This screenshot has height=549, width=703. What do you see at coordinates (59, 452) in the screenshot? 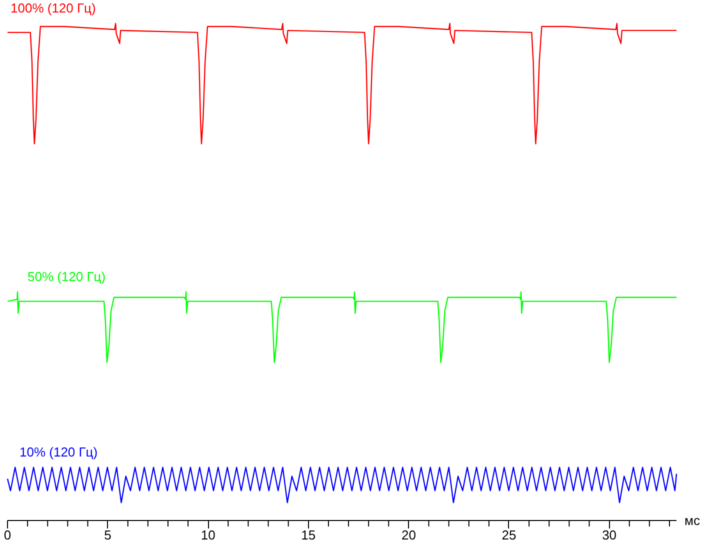
I see `series-label: 10% (120 Гц)` at bounding box center [59, 452].